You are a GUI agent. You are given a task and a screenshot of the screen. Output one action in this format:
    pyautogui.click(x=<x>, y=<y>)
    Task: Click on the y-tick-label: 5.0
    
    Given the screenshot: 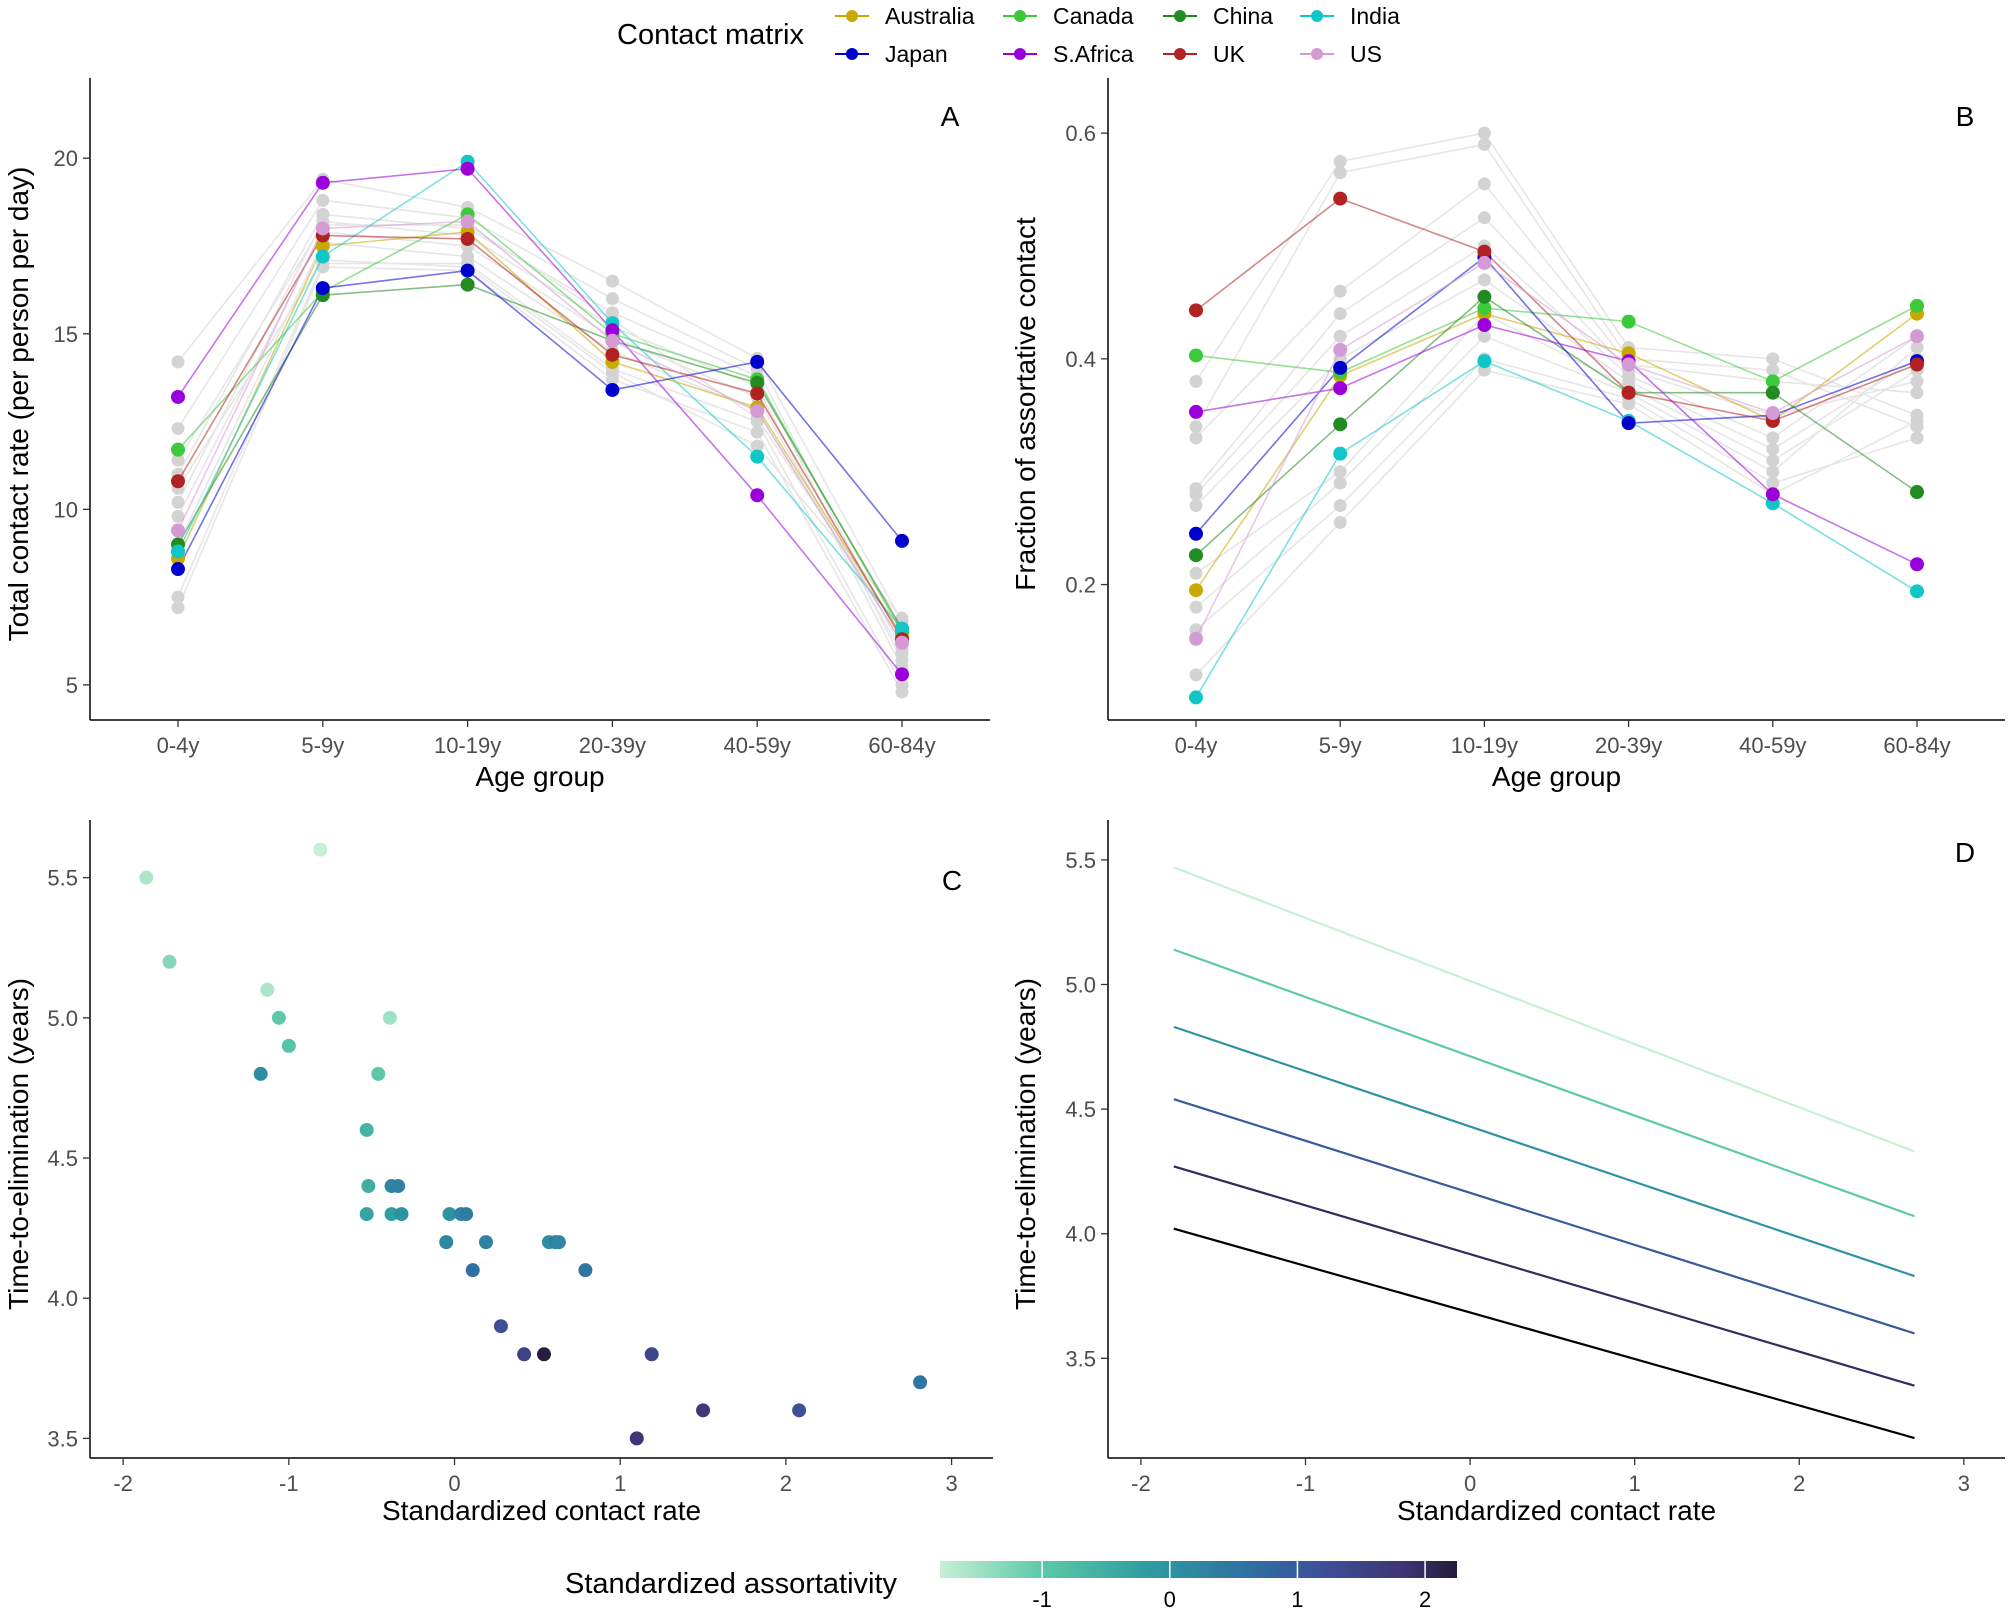 What is the action you would take?
    pyautogui.click(x=62, y=1018)
    